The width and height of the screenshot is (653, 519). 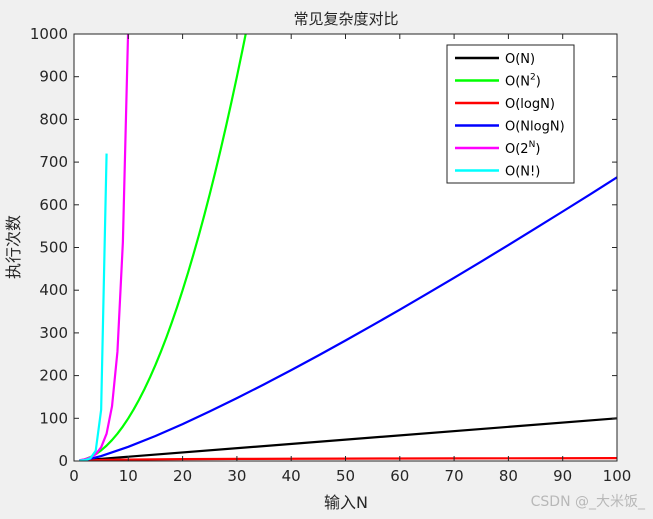 What do you see at coordinates (49, 34) in the screenshot?
I see `y-tick-label: 1000` at bounding box center [49, 34].